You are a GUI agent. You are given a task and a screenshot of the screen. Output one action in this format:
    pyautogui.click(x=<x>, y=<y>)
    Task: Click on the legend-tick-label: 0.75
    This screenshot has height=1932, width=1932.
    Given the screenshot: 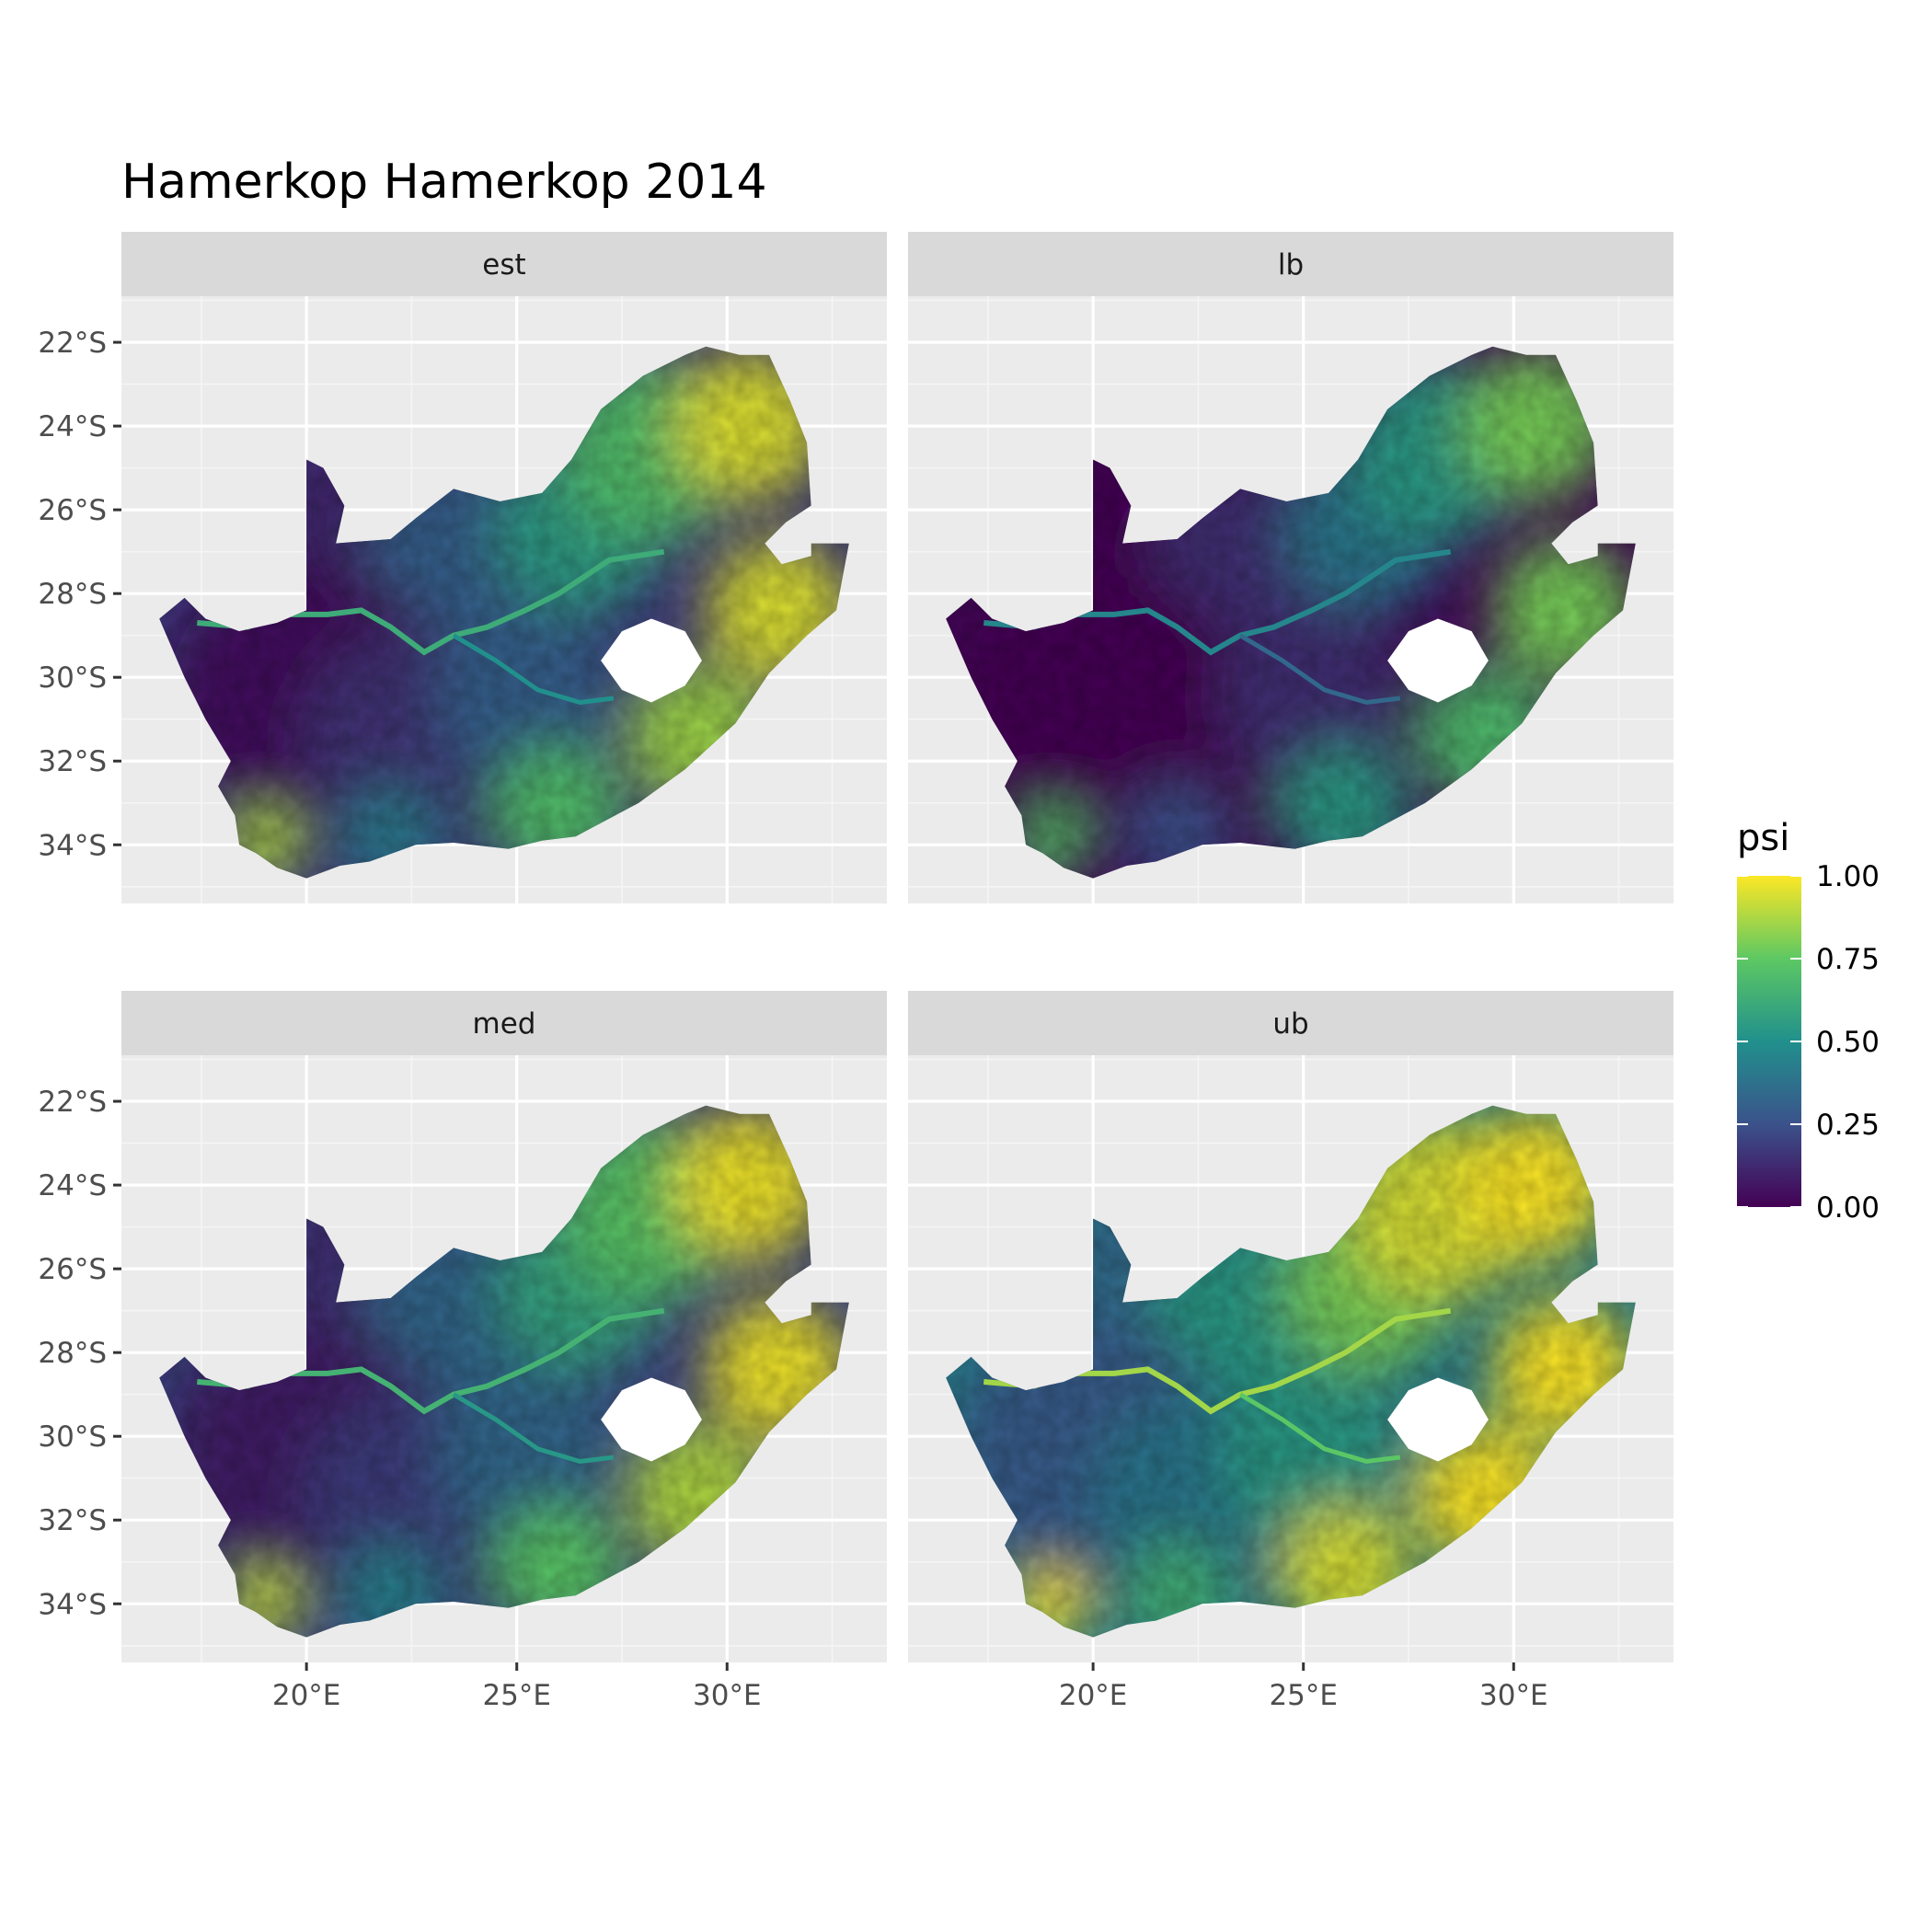 What is the action you would take?
    pyautogui.click(x=1848, y=959)
    